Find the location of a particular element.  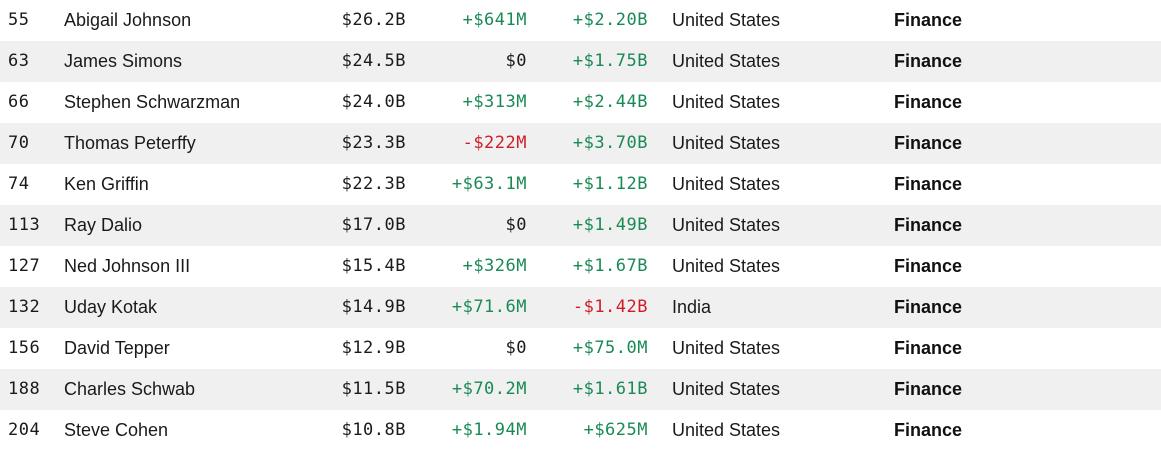

ytd-change-cell: -$1.42B is located at coordinates (610, 307).